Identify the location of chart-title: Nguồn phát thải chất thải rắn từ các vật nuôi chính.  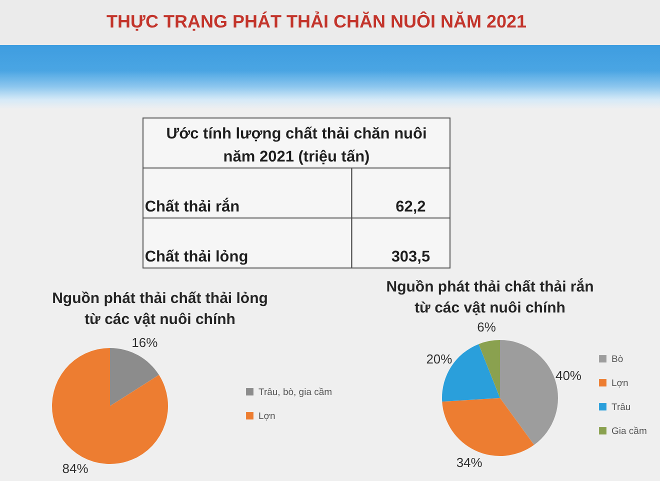
(490, 296).